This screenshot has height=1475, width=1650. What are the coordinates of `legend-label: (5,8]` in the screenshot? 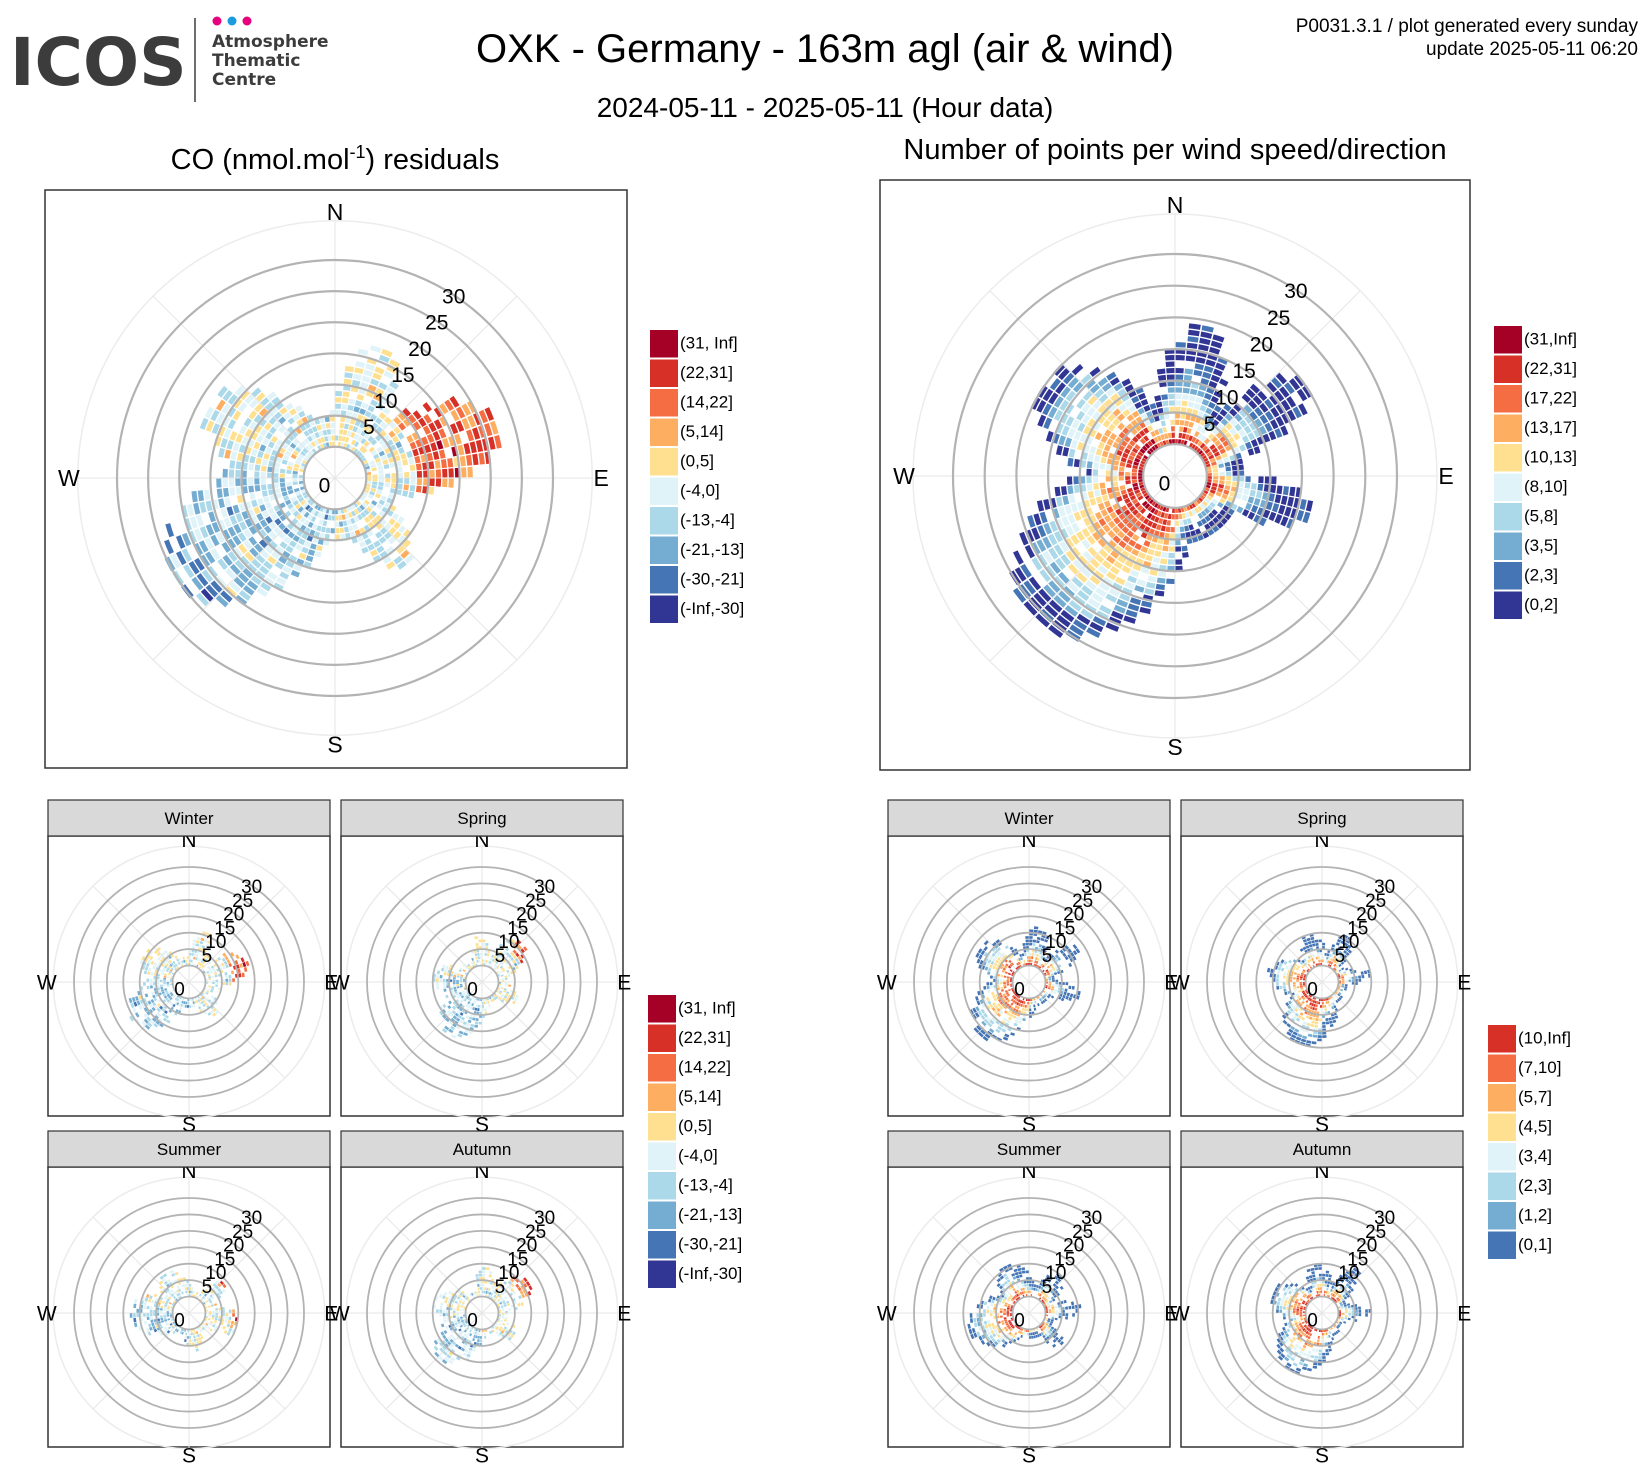 It's located at (1541, 515).